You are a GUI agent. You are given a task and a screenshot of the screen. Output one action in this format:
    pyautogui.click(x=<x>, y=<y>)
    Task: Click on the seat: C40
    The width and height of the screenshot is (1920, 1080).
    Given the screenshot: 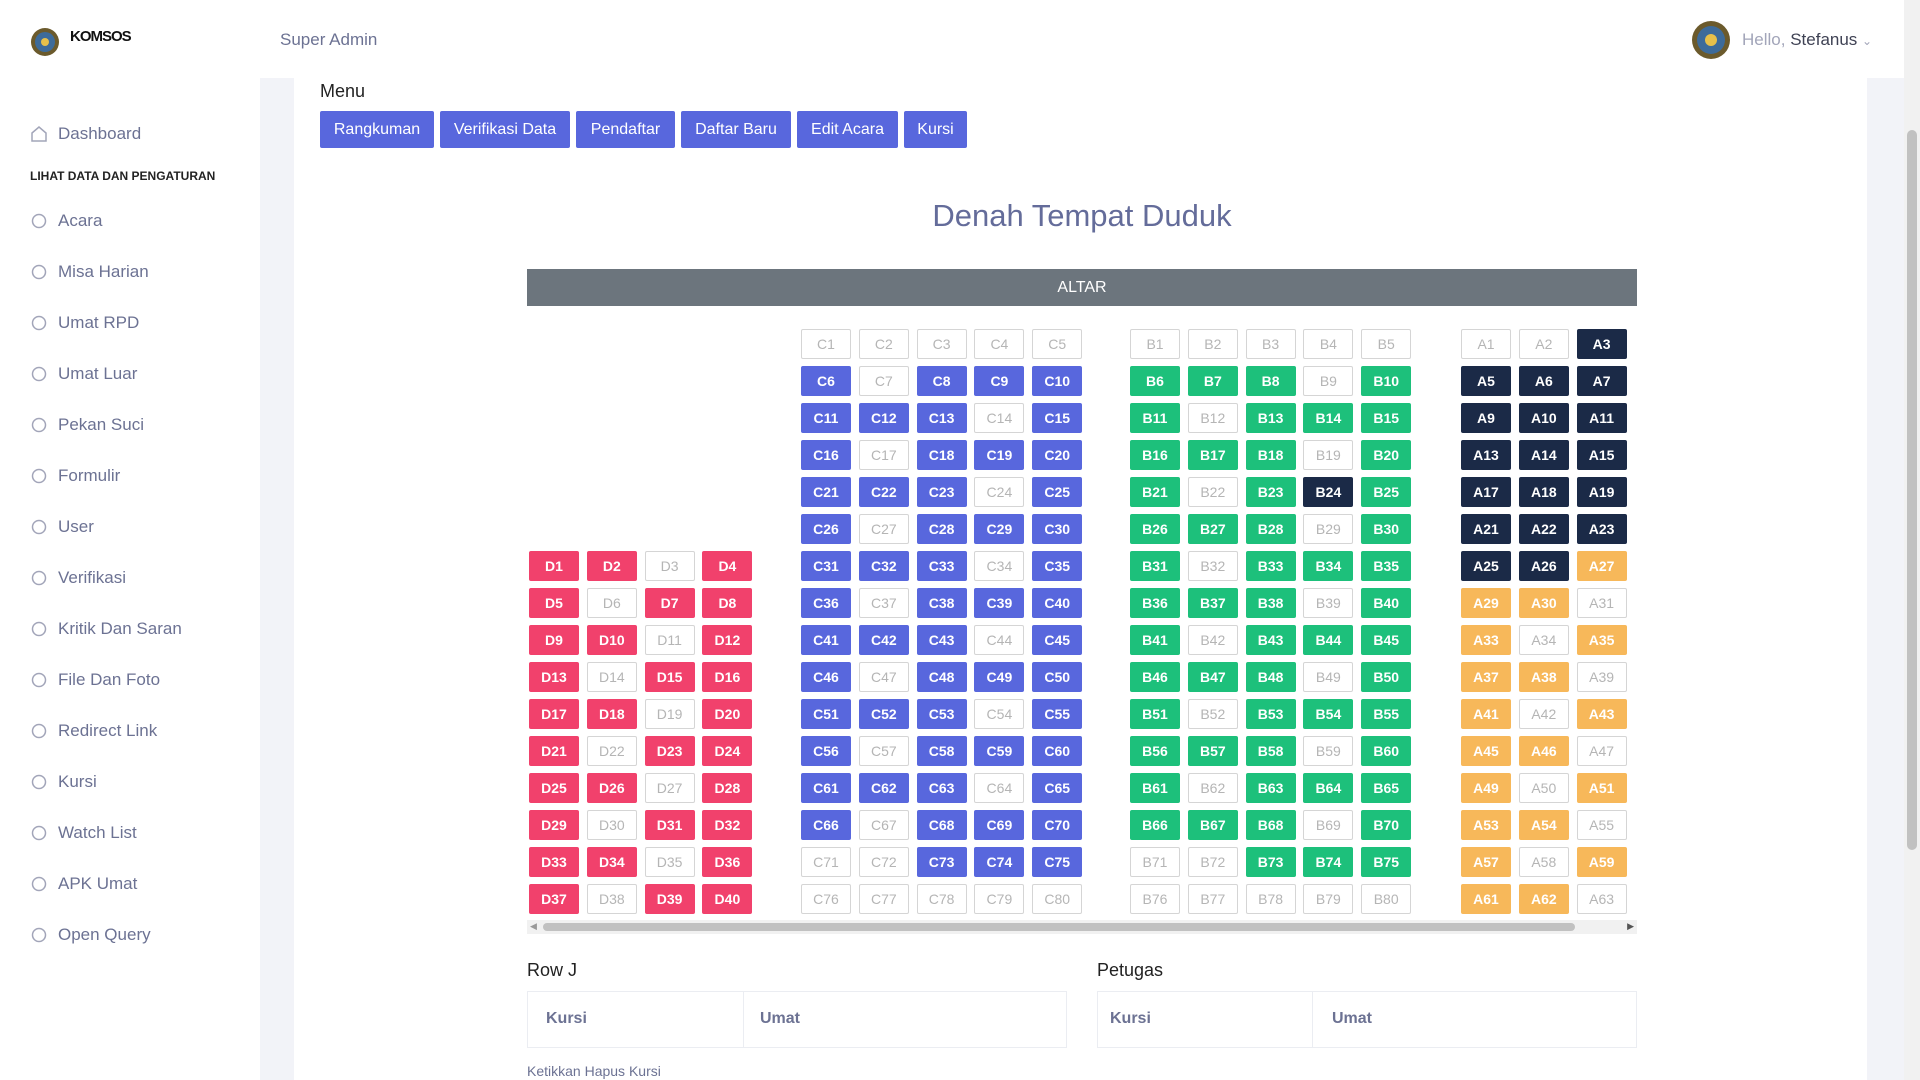 What is the action you would take?
    pyautogui.click(x=1057, y=603)
    